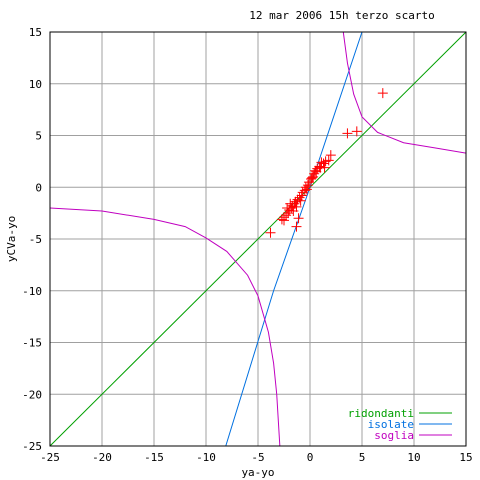 This screenshot has width=480, height=480. I want to click on legend-label-isolate: isolate, so click(391, 424).